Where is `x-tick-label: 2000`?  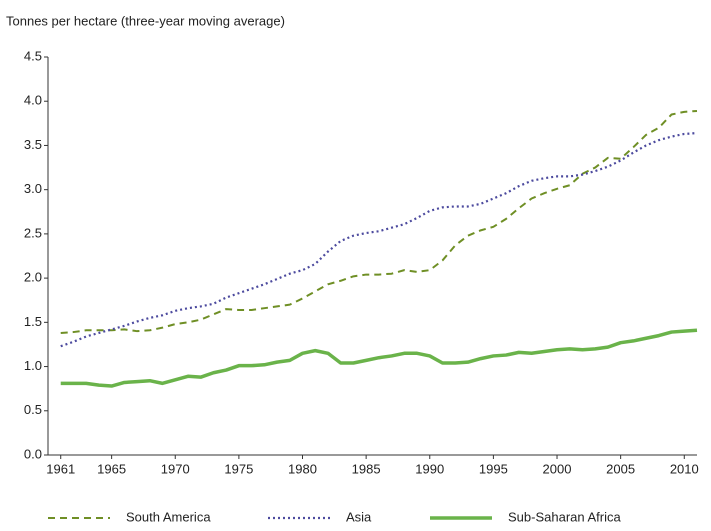 x-tick-label: 2000 is located at coordinates (557, 468).